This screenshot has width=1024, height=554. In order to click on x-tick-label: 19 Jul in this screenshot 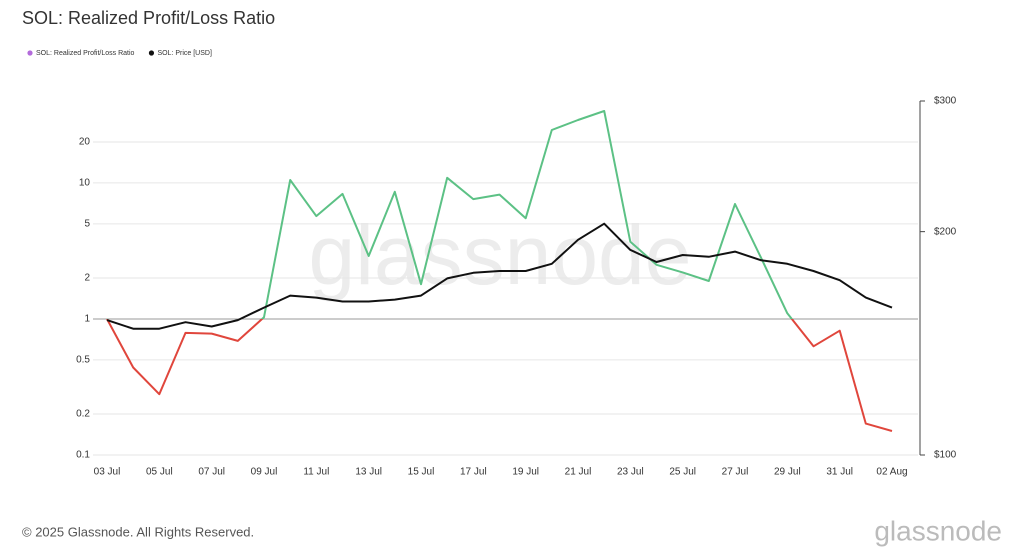, I will do `click(525, 472)`.